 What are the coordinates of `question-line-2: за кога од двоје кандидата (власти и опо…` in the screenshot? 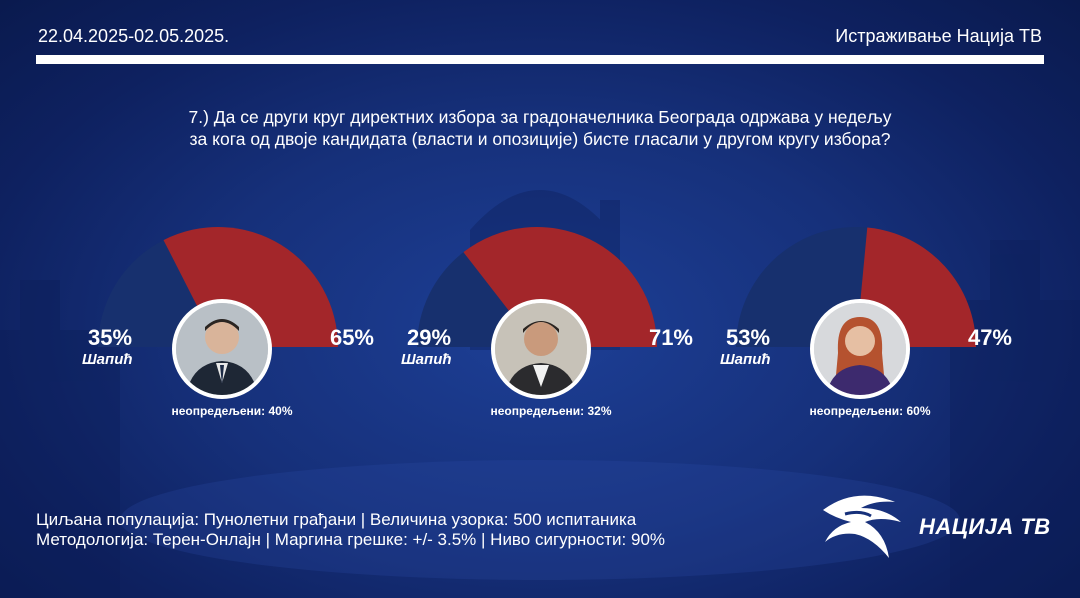 It's located at (540, 139).